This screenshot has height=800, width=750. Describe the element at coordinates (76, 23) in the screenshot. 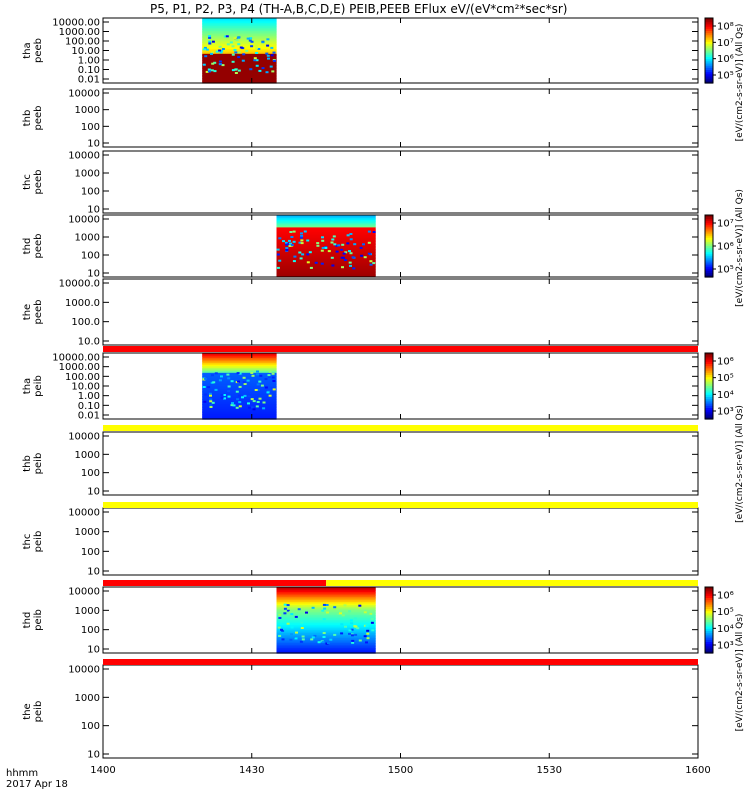

I see `y-tick-label: 10000.00` at that location.